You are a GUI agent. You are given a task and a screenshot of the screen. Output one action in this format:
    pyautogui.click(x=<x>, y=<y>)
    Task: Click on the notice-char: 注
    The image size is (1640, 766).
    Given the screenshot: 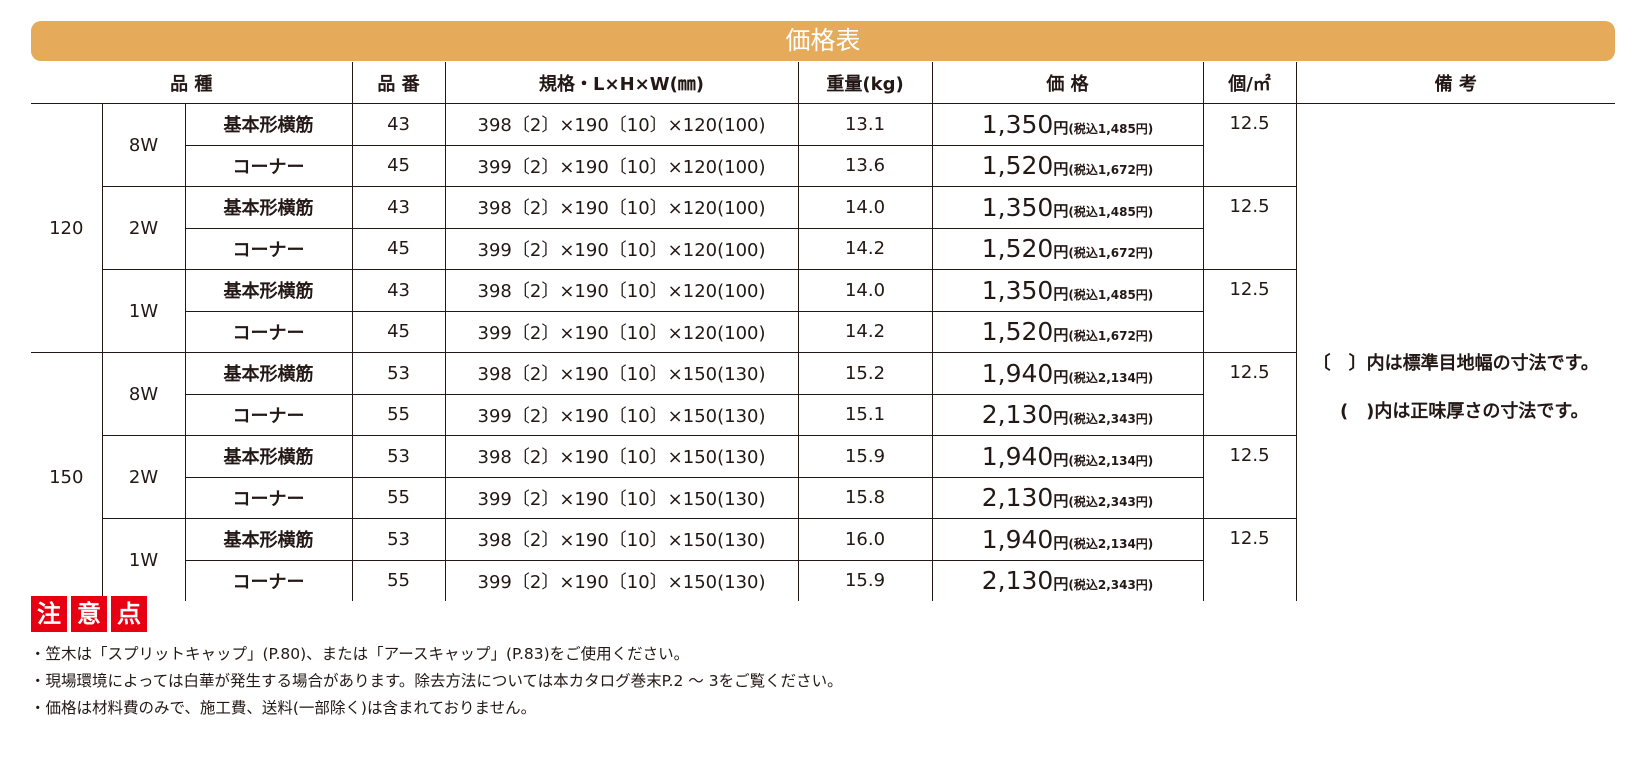 What is the action you would take?
    pyautogui.click(x=49, y=614)
    